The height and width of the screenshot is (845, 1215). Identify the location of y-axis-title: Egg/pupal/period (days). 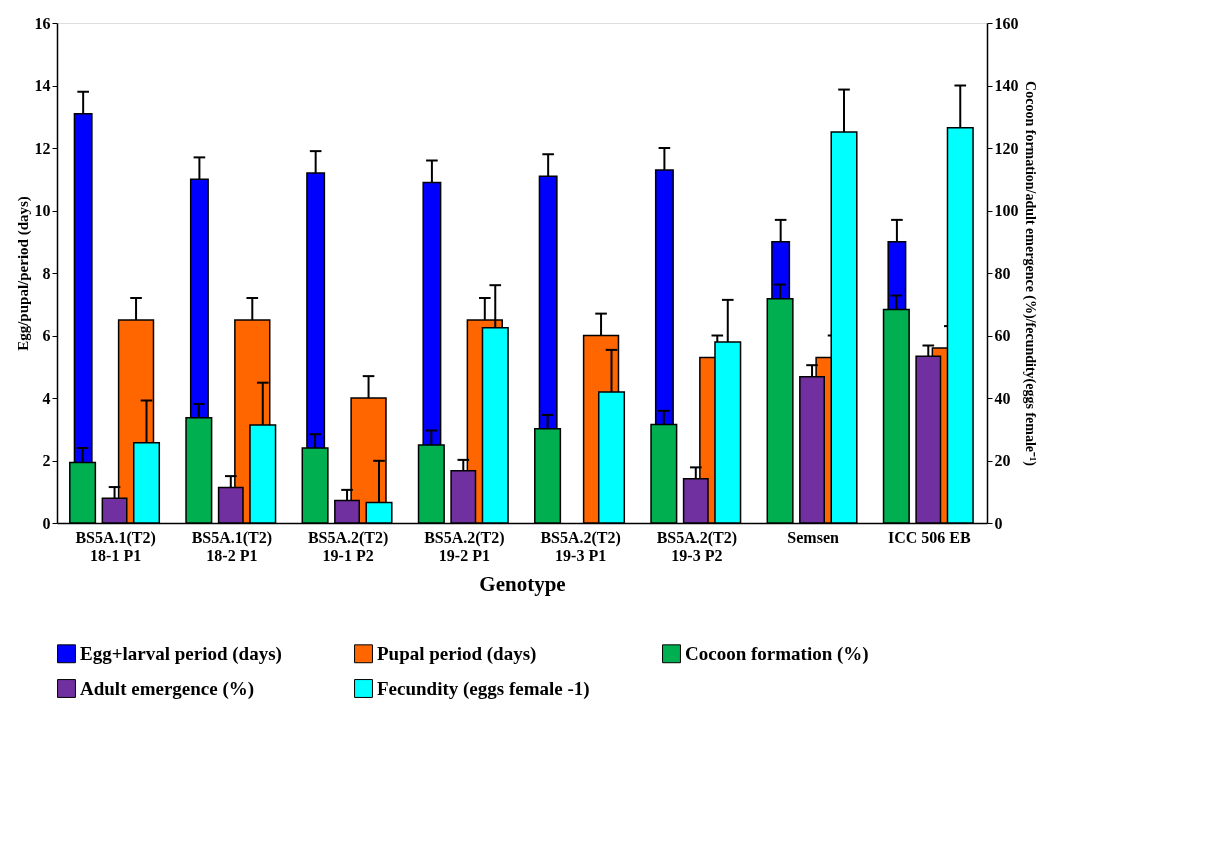
(23, 273).